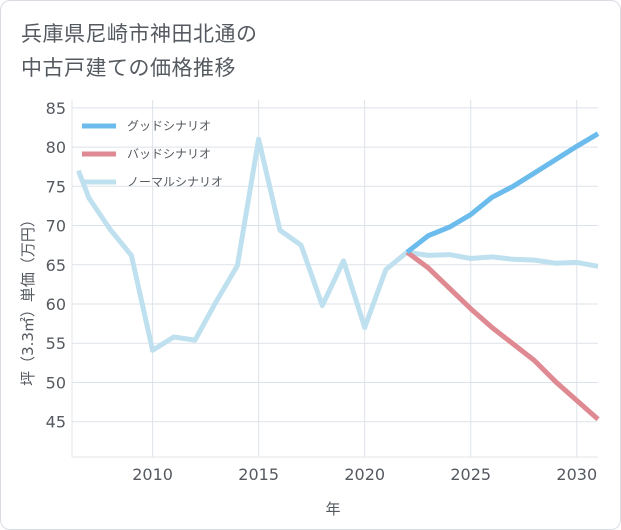 Image resolution: width=621 pixels, height=530 pixels. I want to click on legend-label-2: ノーマルシナリオ, so click(175, 182).